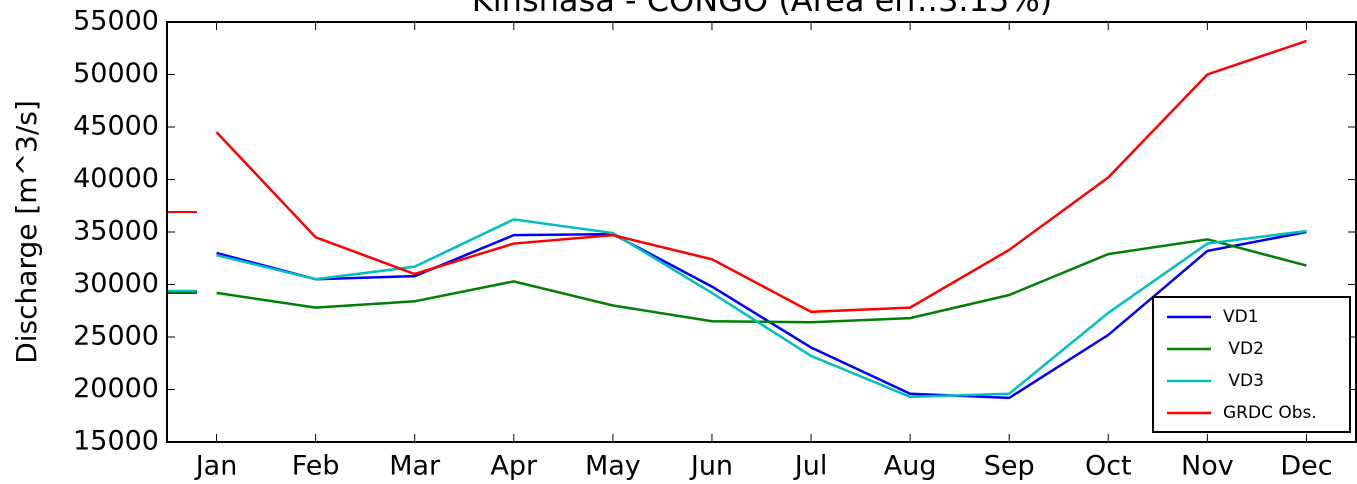  I want to click on x-tick-label: Apr, so click(514, 466).